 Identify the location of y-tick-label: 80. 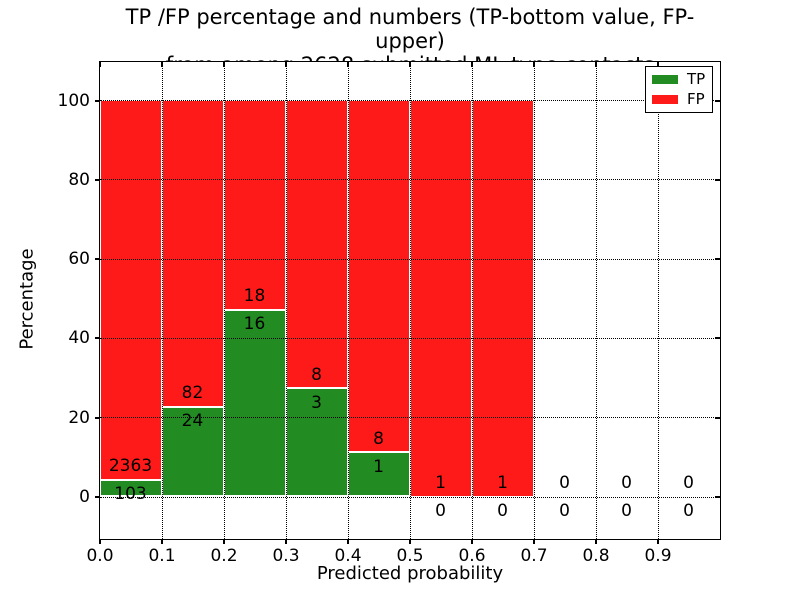
(79, 179).